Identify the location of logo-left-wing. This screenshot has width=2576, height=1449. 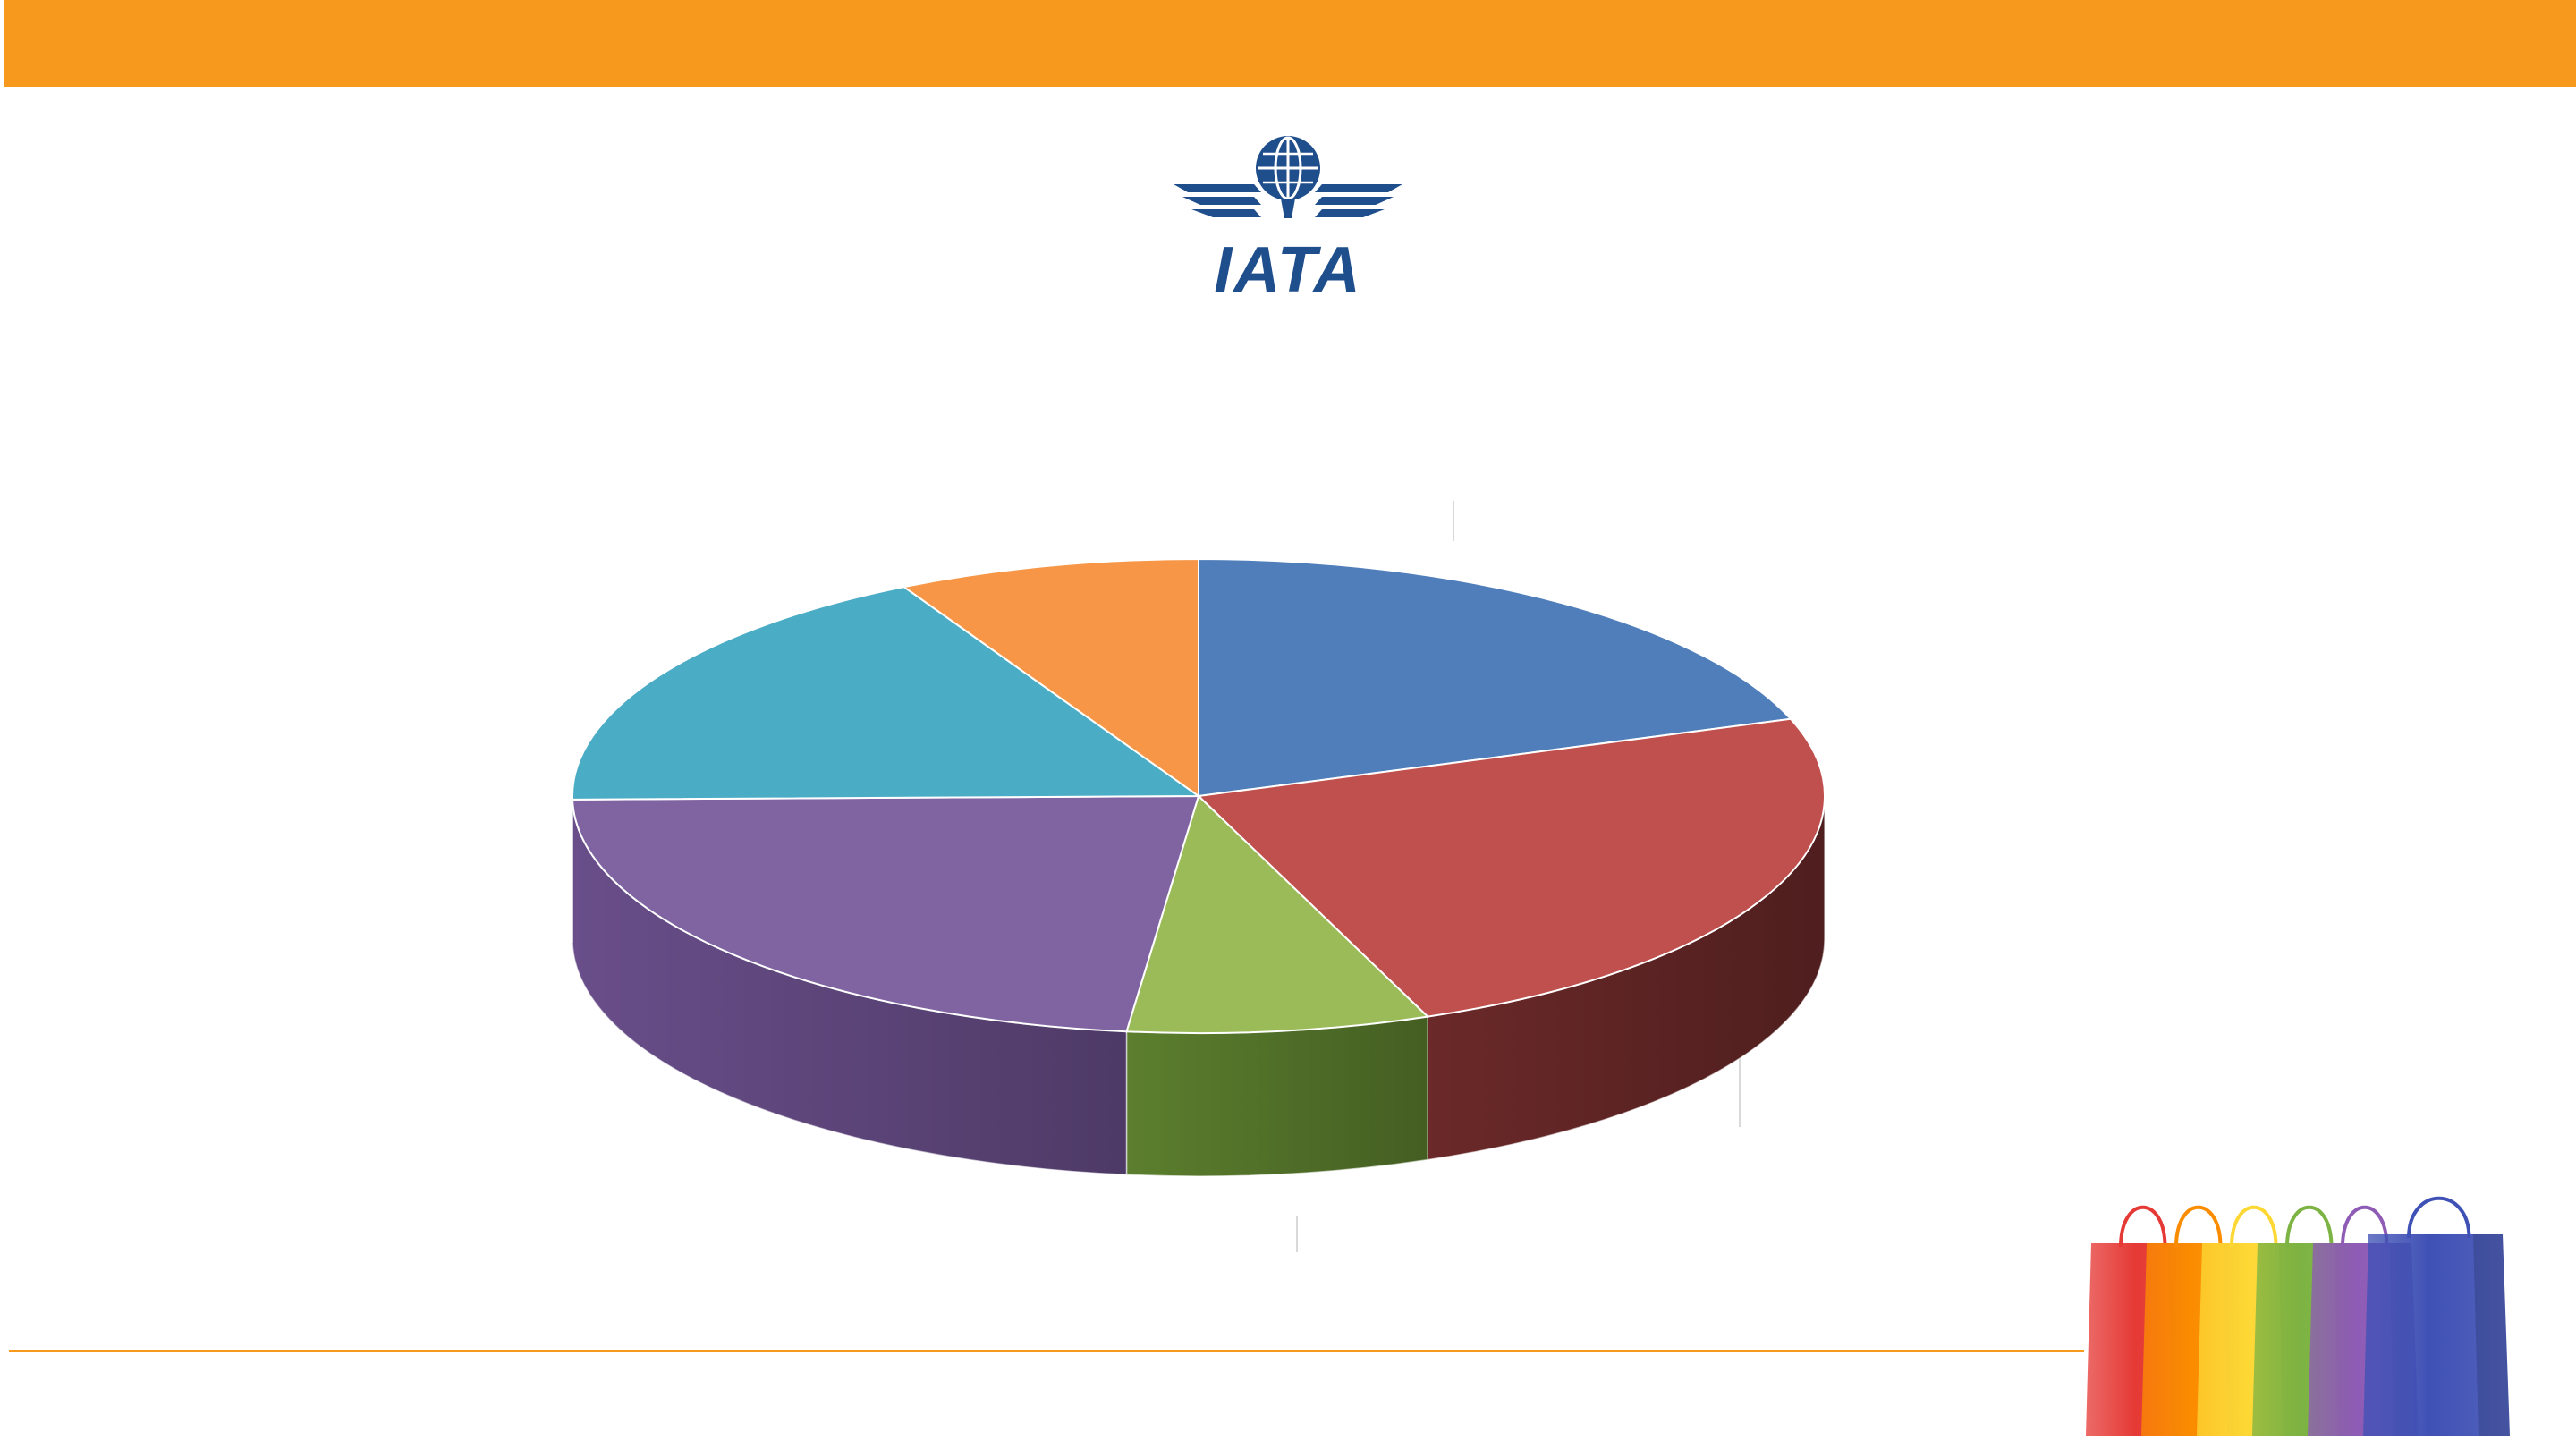
(1217, 200).